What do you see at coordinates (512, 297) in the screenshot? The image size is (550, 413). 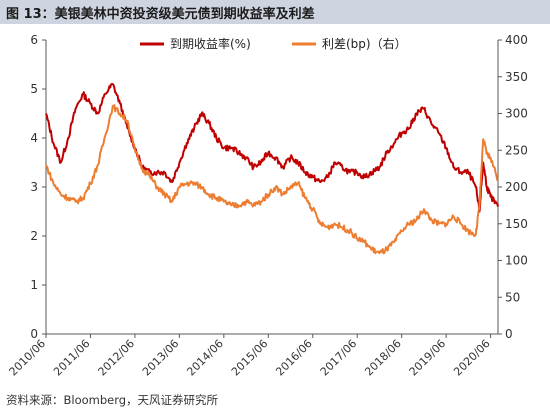 I see `y-right-tick-label: 50` at bounding box center [512, 297].